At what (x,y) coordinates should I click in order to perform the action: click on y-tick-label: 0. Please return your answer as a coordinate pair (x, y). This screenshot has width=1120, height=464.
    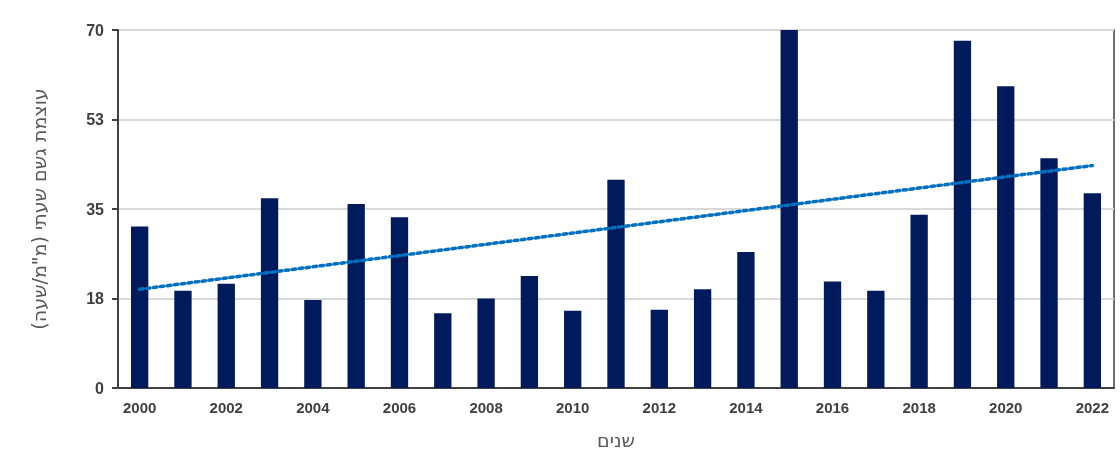
    Looking at the image, I should click on (100, 388).